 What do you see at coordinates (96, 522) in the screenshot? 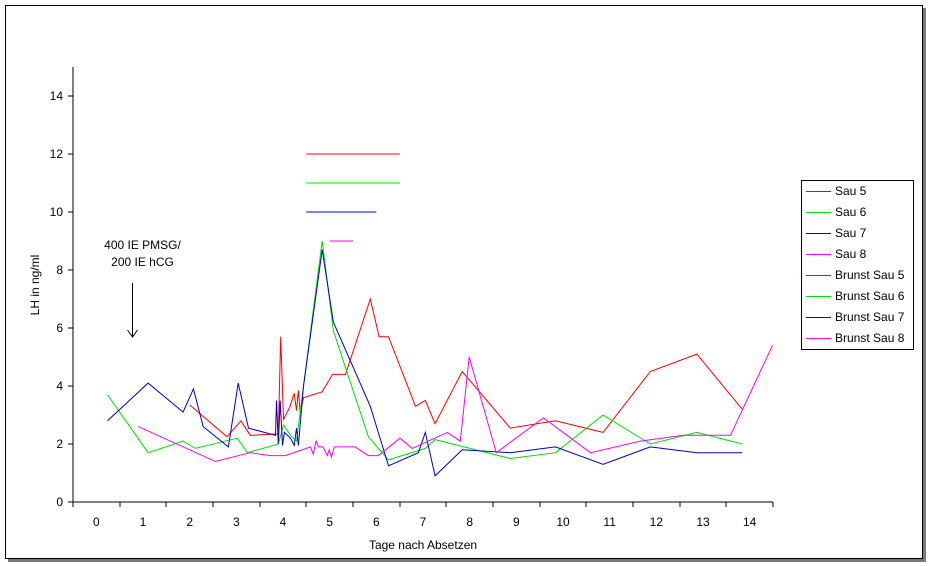
I see `x-tick-label: 0` at bounding box center [96, 522].